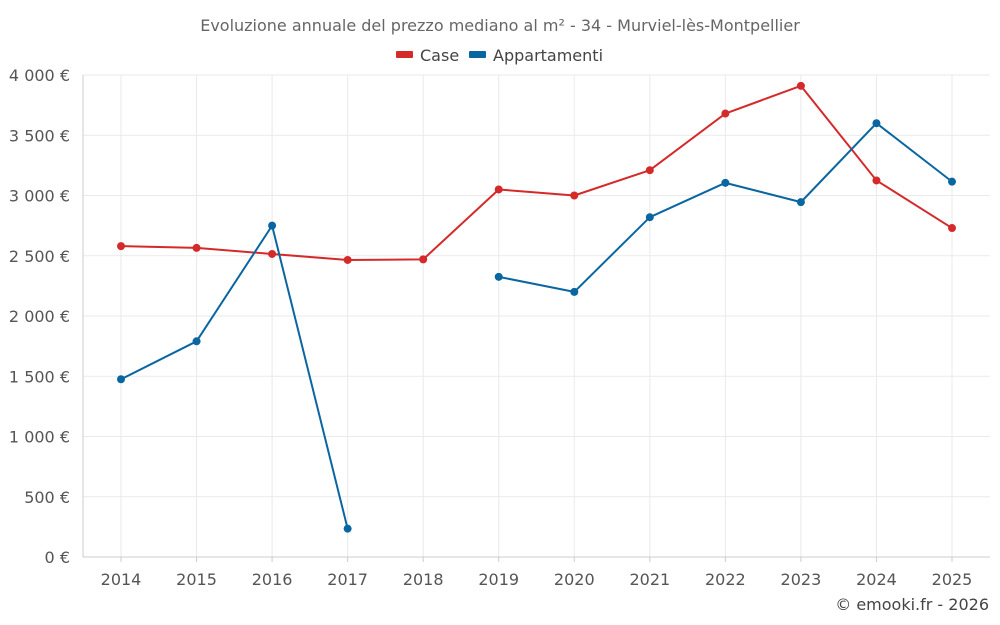  What do you see at coordinates (952, 579) in the screenshot?
I see `x-tick-label: 2025` at bounding box center [952, 579].